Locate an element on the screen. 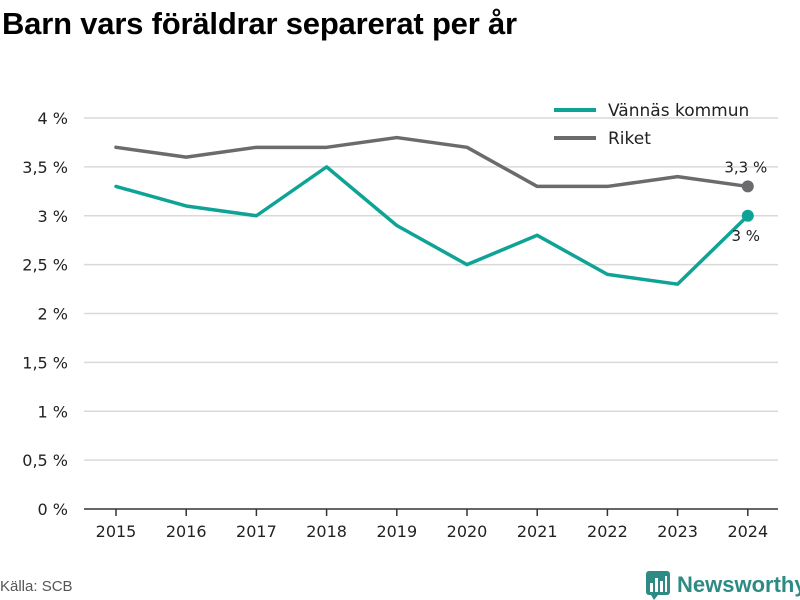 The image size is (800, 600). y-tick-label: 4 % is located at coordinates (53, 118).